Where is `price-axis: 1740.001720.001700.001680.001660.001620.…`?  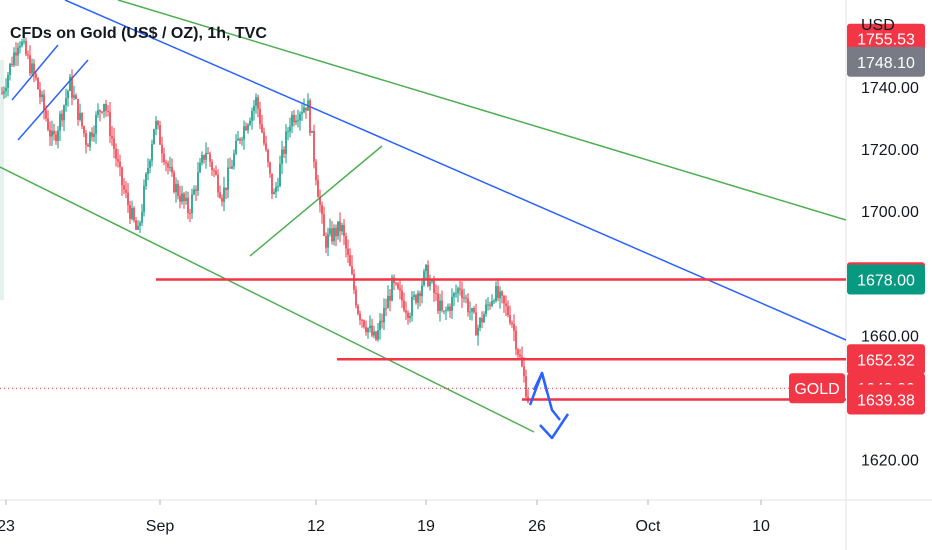 price-axis: 1740.001720.001700.001680.001660.001620.… is located at coordinates (857, 246).